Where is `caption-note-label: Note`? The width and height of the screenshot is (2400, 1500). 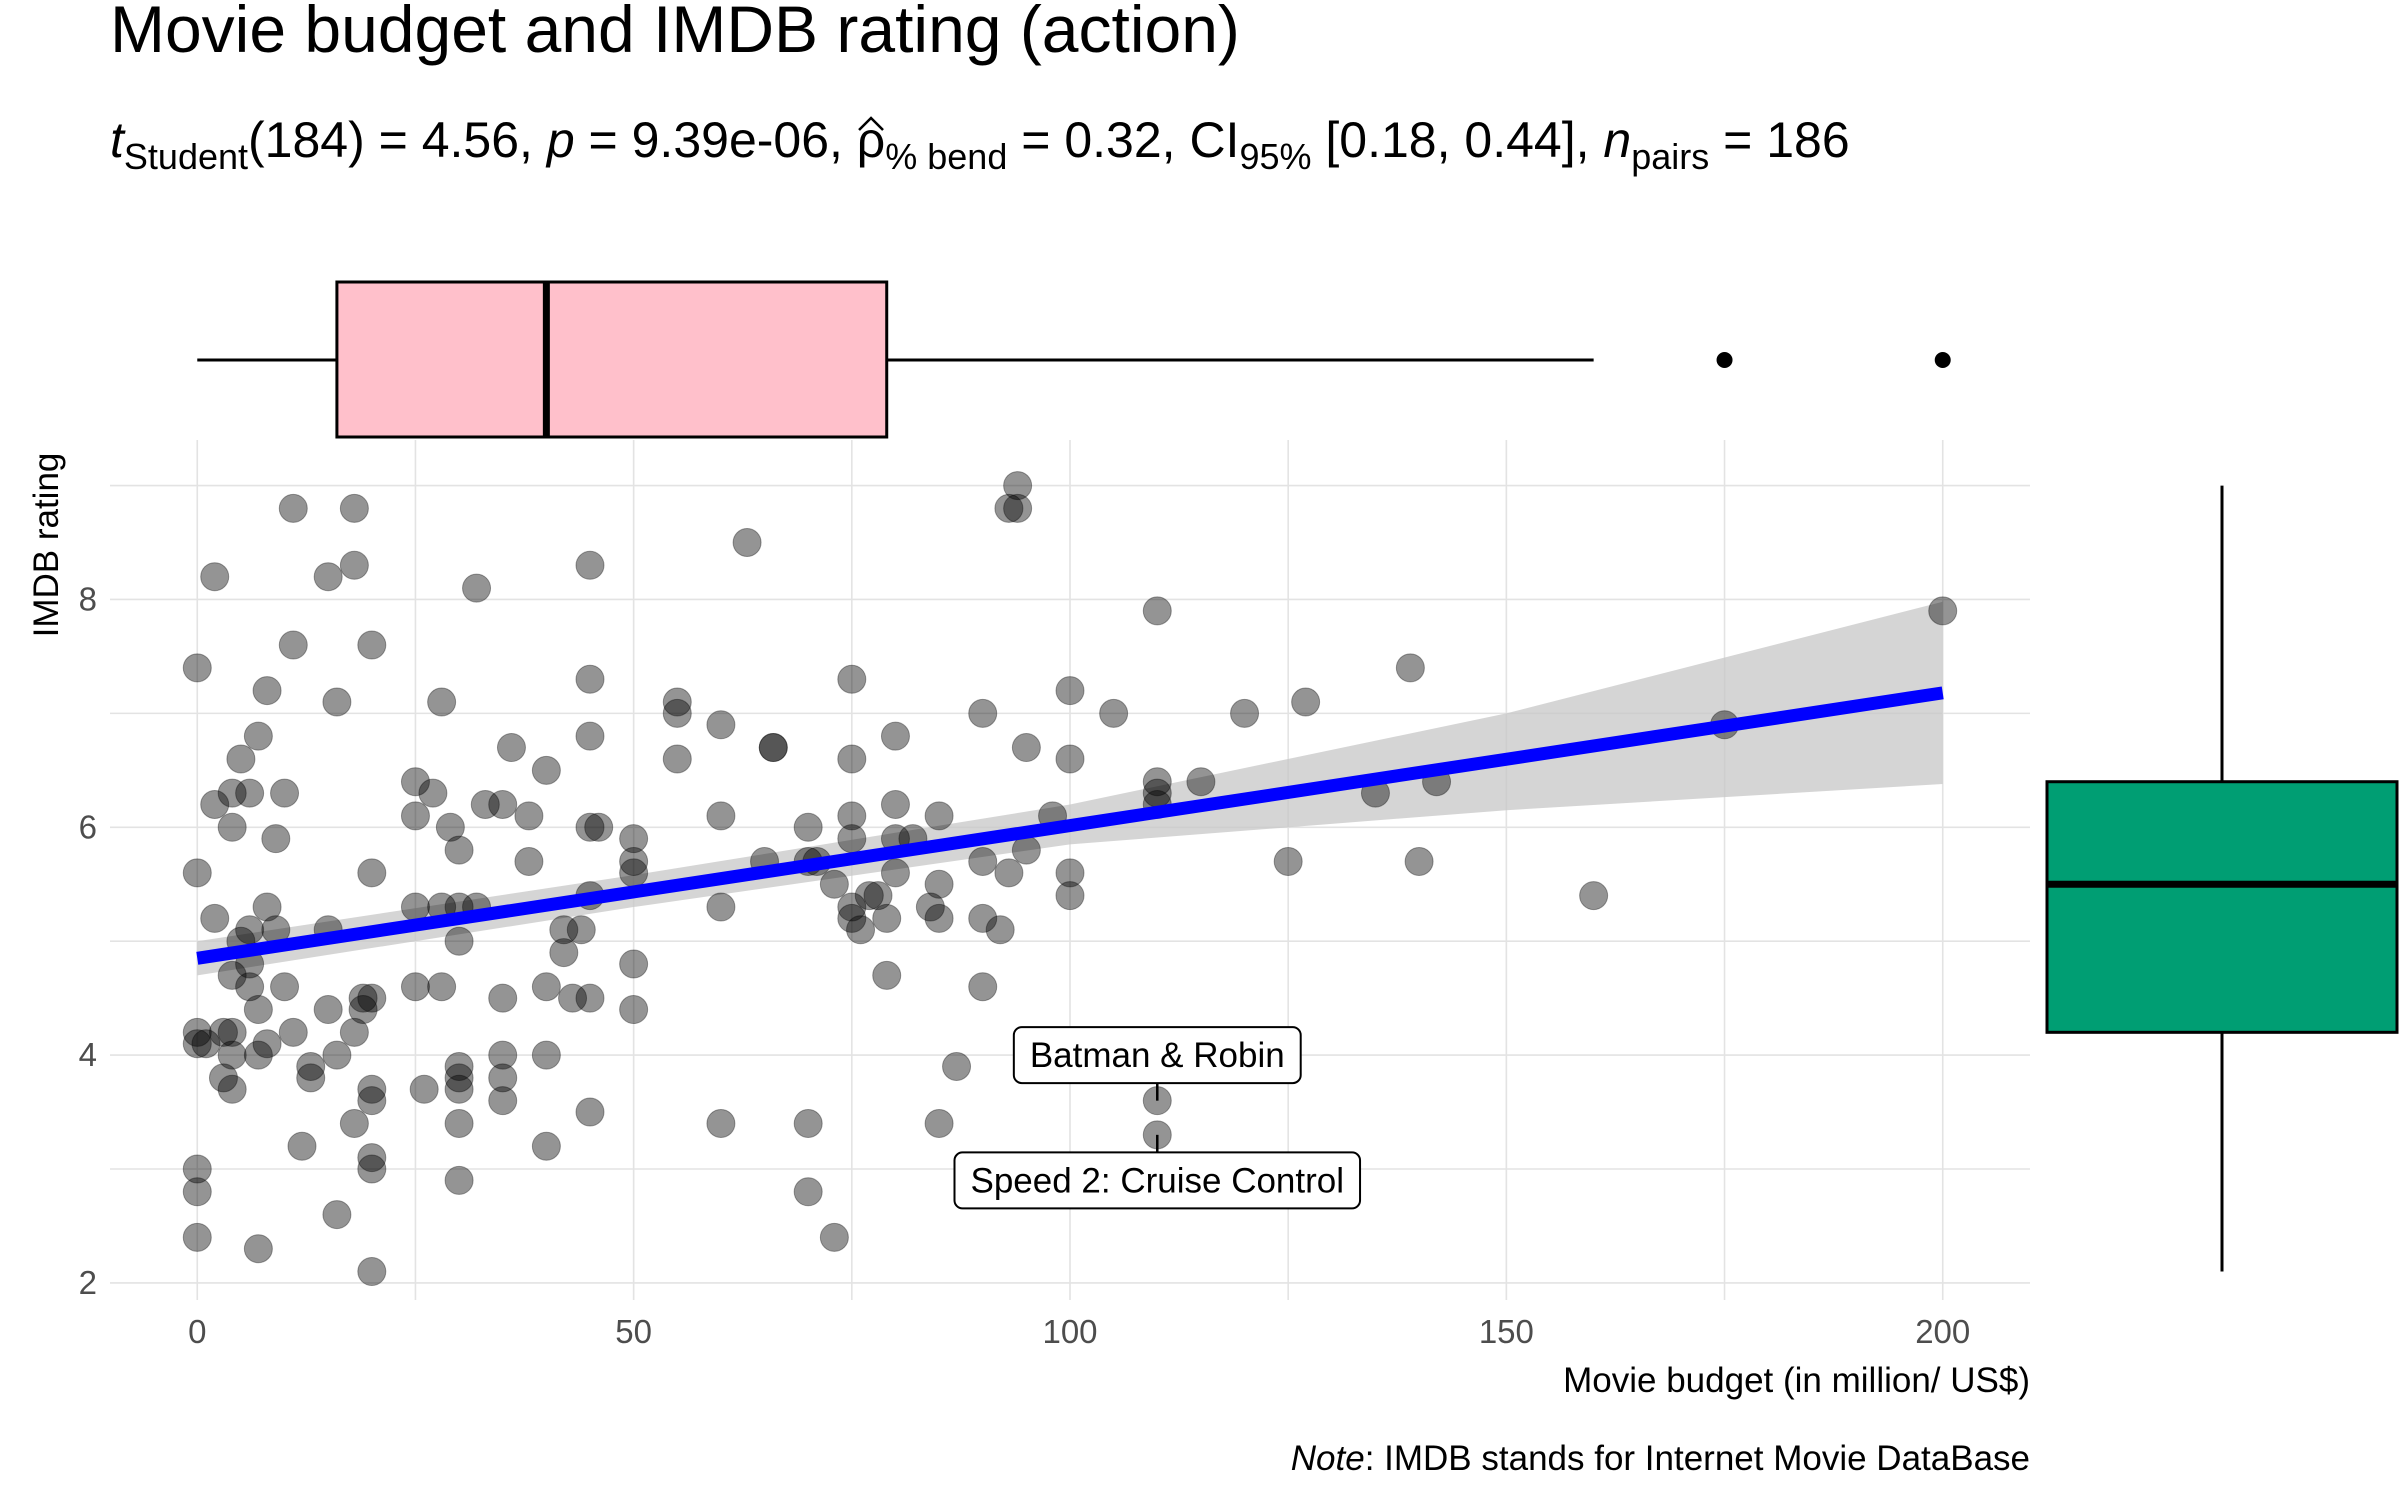
caption-note-label: Note is located at coordinates (1328, 1458).